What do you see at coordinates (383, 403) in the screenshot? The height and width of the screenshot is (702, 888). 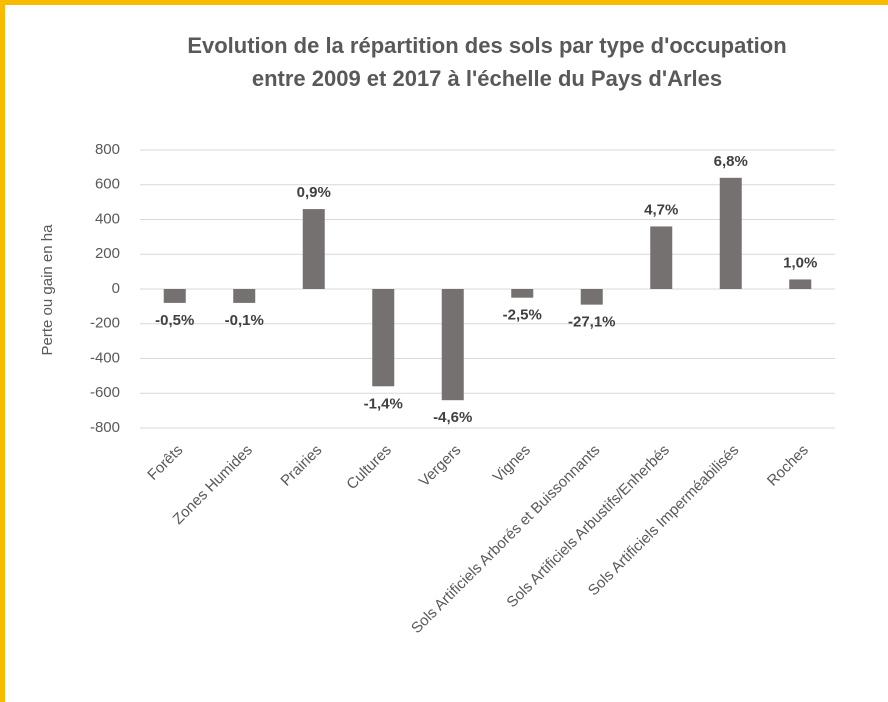 I see `data-label: -1,4%` at bounding box center [383, 403].